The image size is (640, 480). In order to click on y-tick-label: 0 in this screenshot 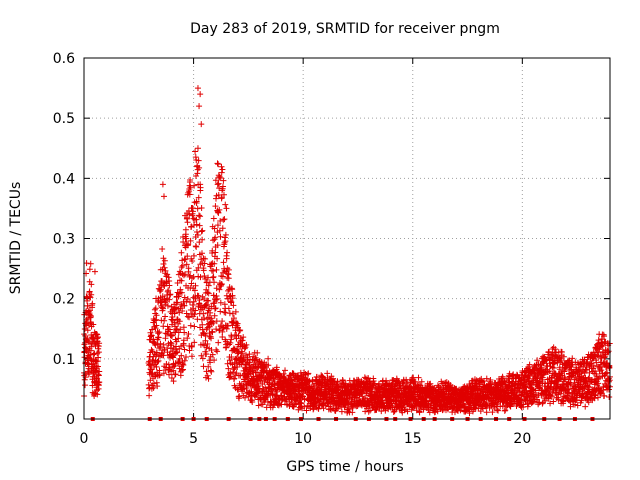, I will do `click(70, 420)`.